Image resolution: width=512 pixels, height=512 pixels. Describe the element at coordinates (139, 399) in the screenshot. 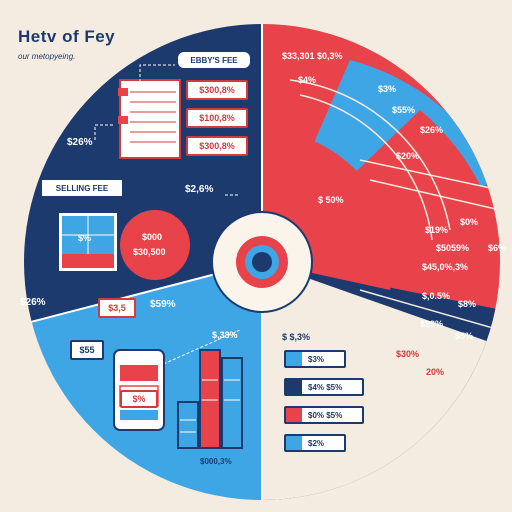

I see `bar-tag: $%` at that location.